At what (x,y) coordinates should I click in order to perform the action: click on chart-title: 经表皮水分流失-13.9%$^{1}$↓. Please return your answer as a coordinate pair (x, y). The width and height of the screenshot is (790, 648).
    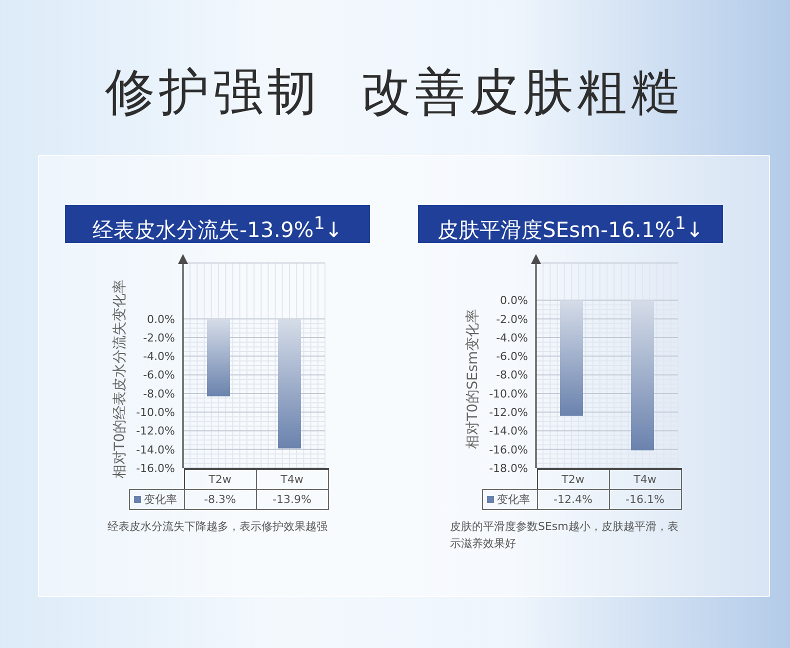
    Looking at the image, I should click on (217, 228).